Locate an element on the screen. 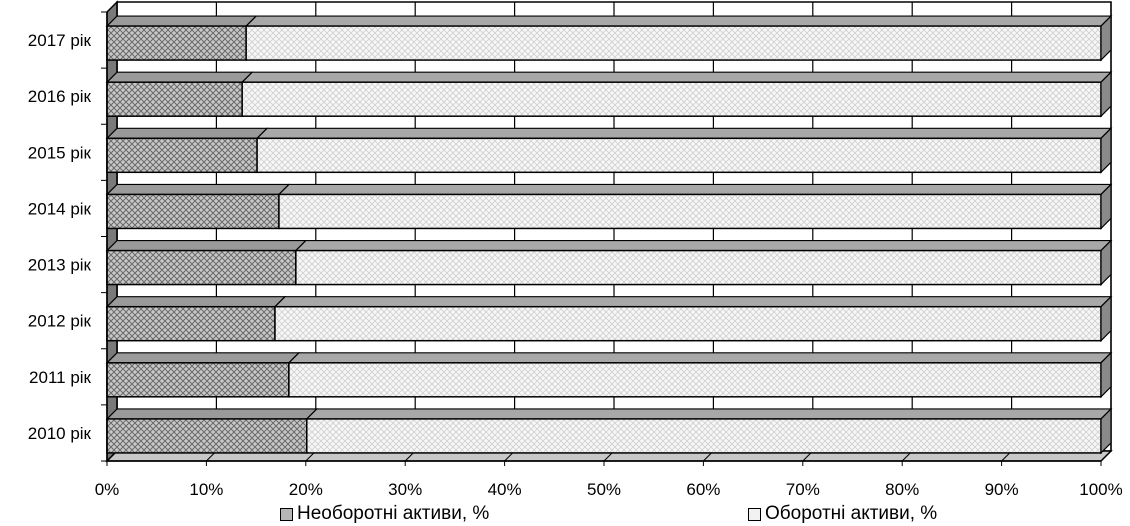 Image resolution: width=1130 pixels, height=526 pixels. legend-label-noncurrent: Необоротні активи, % is located at coordinates (393, 513).